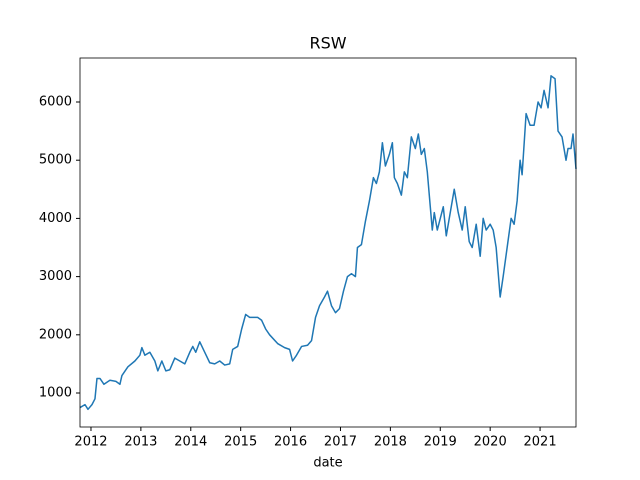 The width and height of the screenshot is (640, 480). I want to click on chart-title: RSW, so click(327, 43).